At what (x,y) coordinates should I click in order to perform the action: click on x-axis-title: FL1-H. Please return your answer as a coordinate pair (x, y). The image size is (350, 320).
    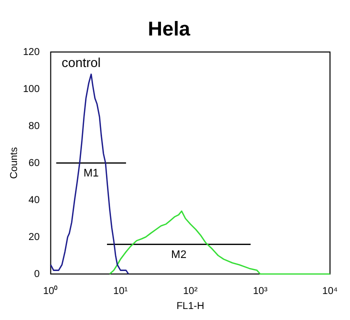
    Looking at the image, I should click on (190, 306).